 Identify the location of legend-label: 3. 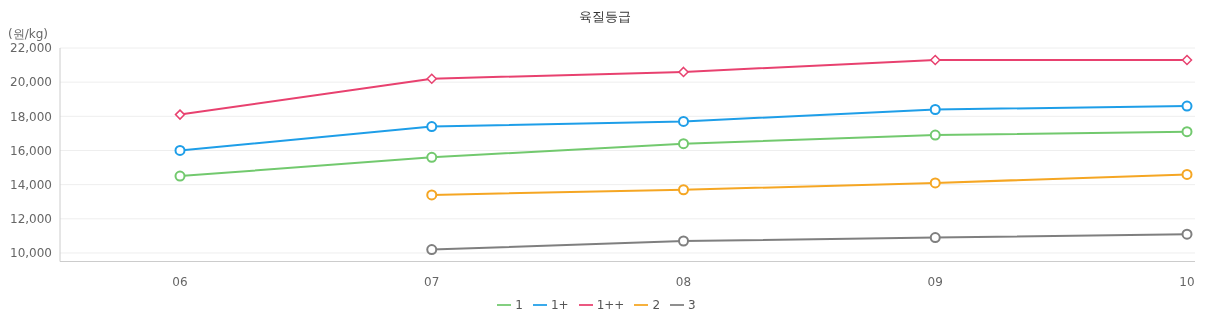
(692, 304).